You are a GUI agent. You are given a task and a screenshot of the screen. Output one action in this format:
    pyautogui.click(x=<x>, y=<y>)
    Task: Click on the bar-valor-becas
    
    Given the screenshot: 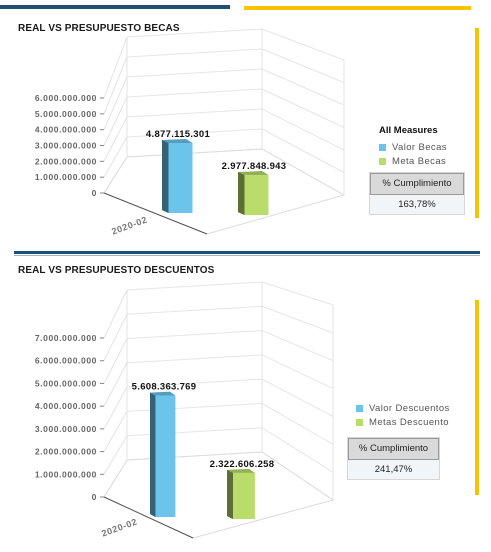 What is the action you would take?
    pyautogui.click(x=177, y=175)
    